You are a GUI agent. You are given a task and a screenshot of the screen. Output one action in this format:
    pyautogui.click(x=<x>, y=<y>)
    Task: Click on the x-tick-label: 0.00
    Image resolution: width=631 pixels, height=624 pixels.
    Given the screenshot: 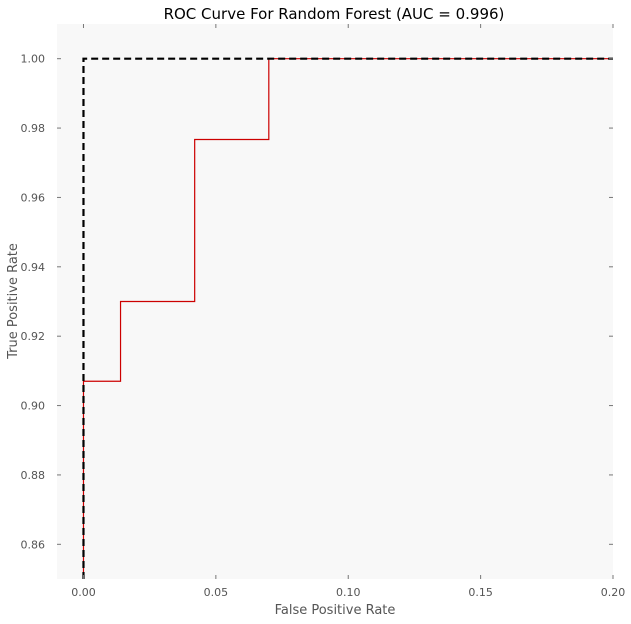 What is the action you would take?
    pyautogui.click(x=83, y=592)
    